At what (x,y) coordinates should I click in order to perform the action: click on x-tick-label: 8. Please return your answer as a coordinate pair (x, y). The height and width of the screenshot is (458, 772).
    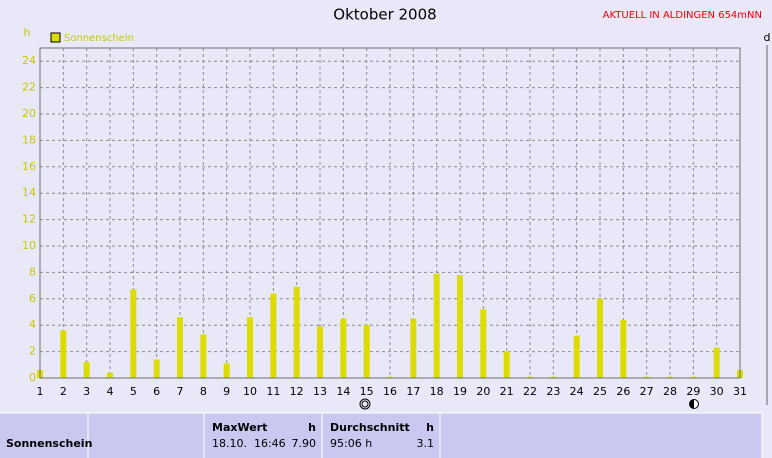
    Looking at the image, I should click on (203, 391).